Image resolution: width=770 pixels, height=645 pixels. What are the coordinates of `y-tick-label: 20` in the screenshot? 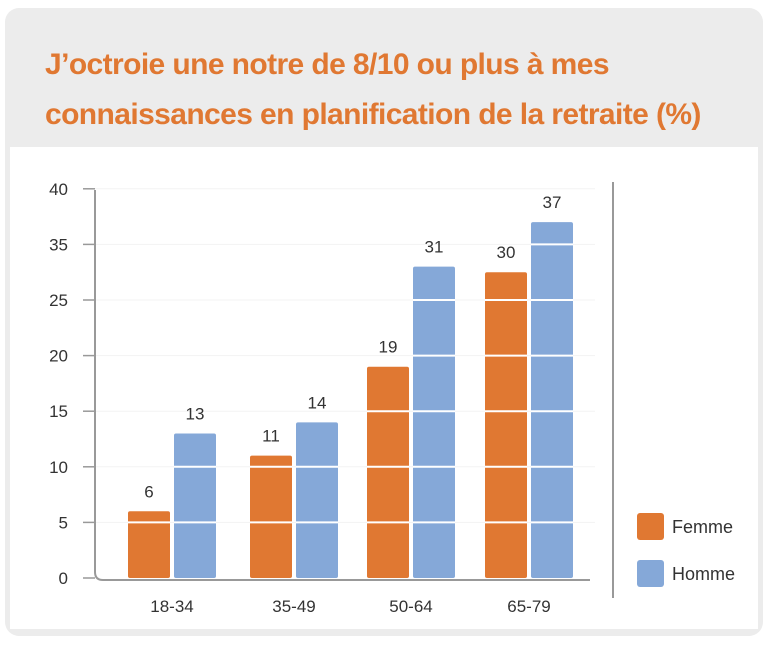 It's located at (58, 356).